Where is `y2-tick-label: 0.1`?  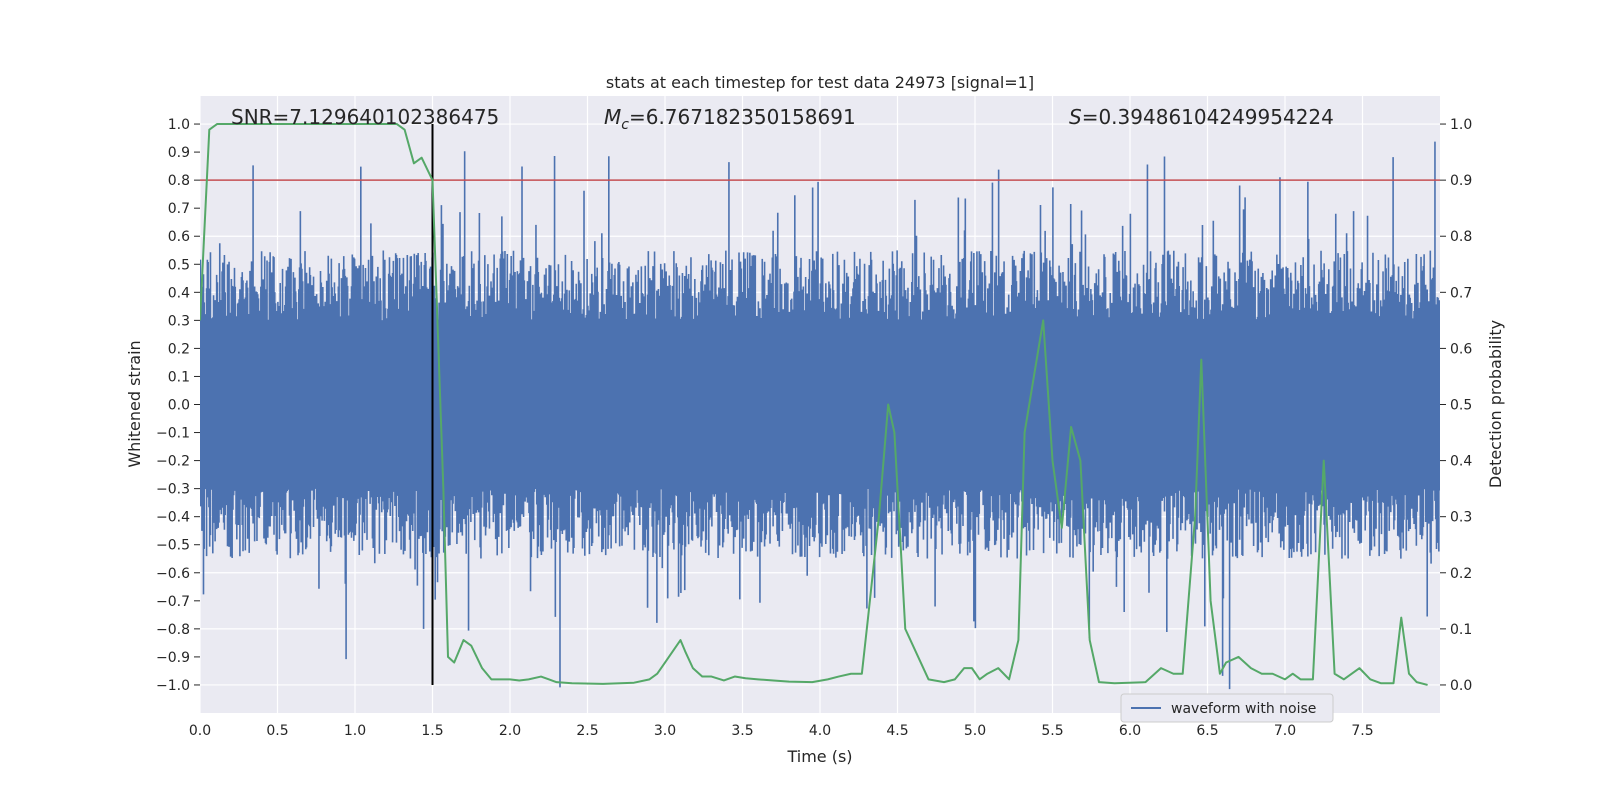
y2-tick-label: 0.1 is located at coordinates (1461, 630).